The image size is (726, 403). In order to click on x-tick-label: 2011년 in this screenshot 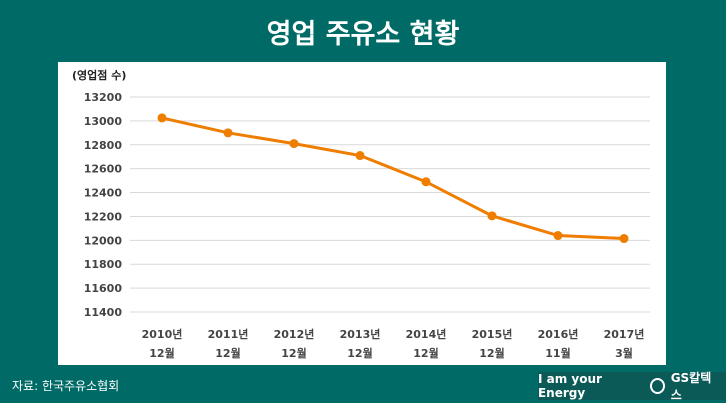, I will do `click(228, 334)`.